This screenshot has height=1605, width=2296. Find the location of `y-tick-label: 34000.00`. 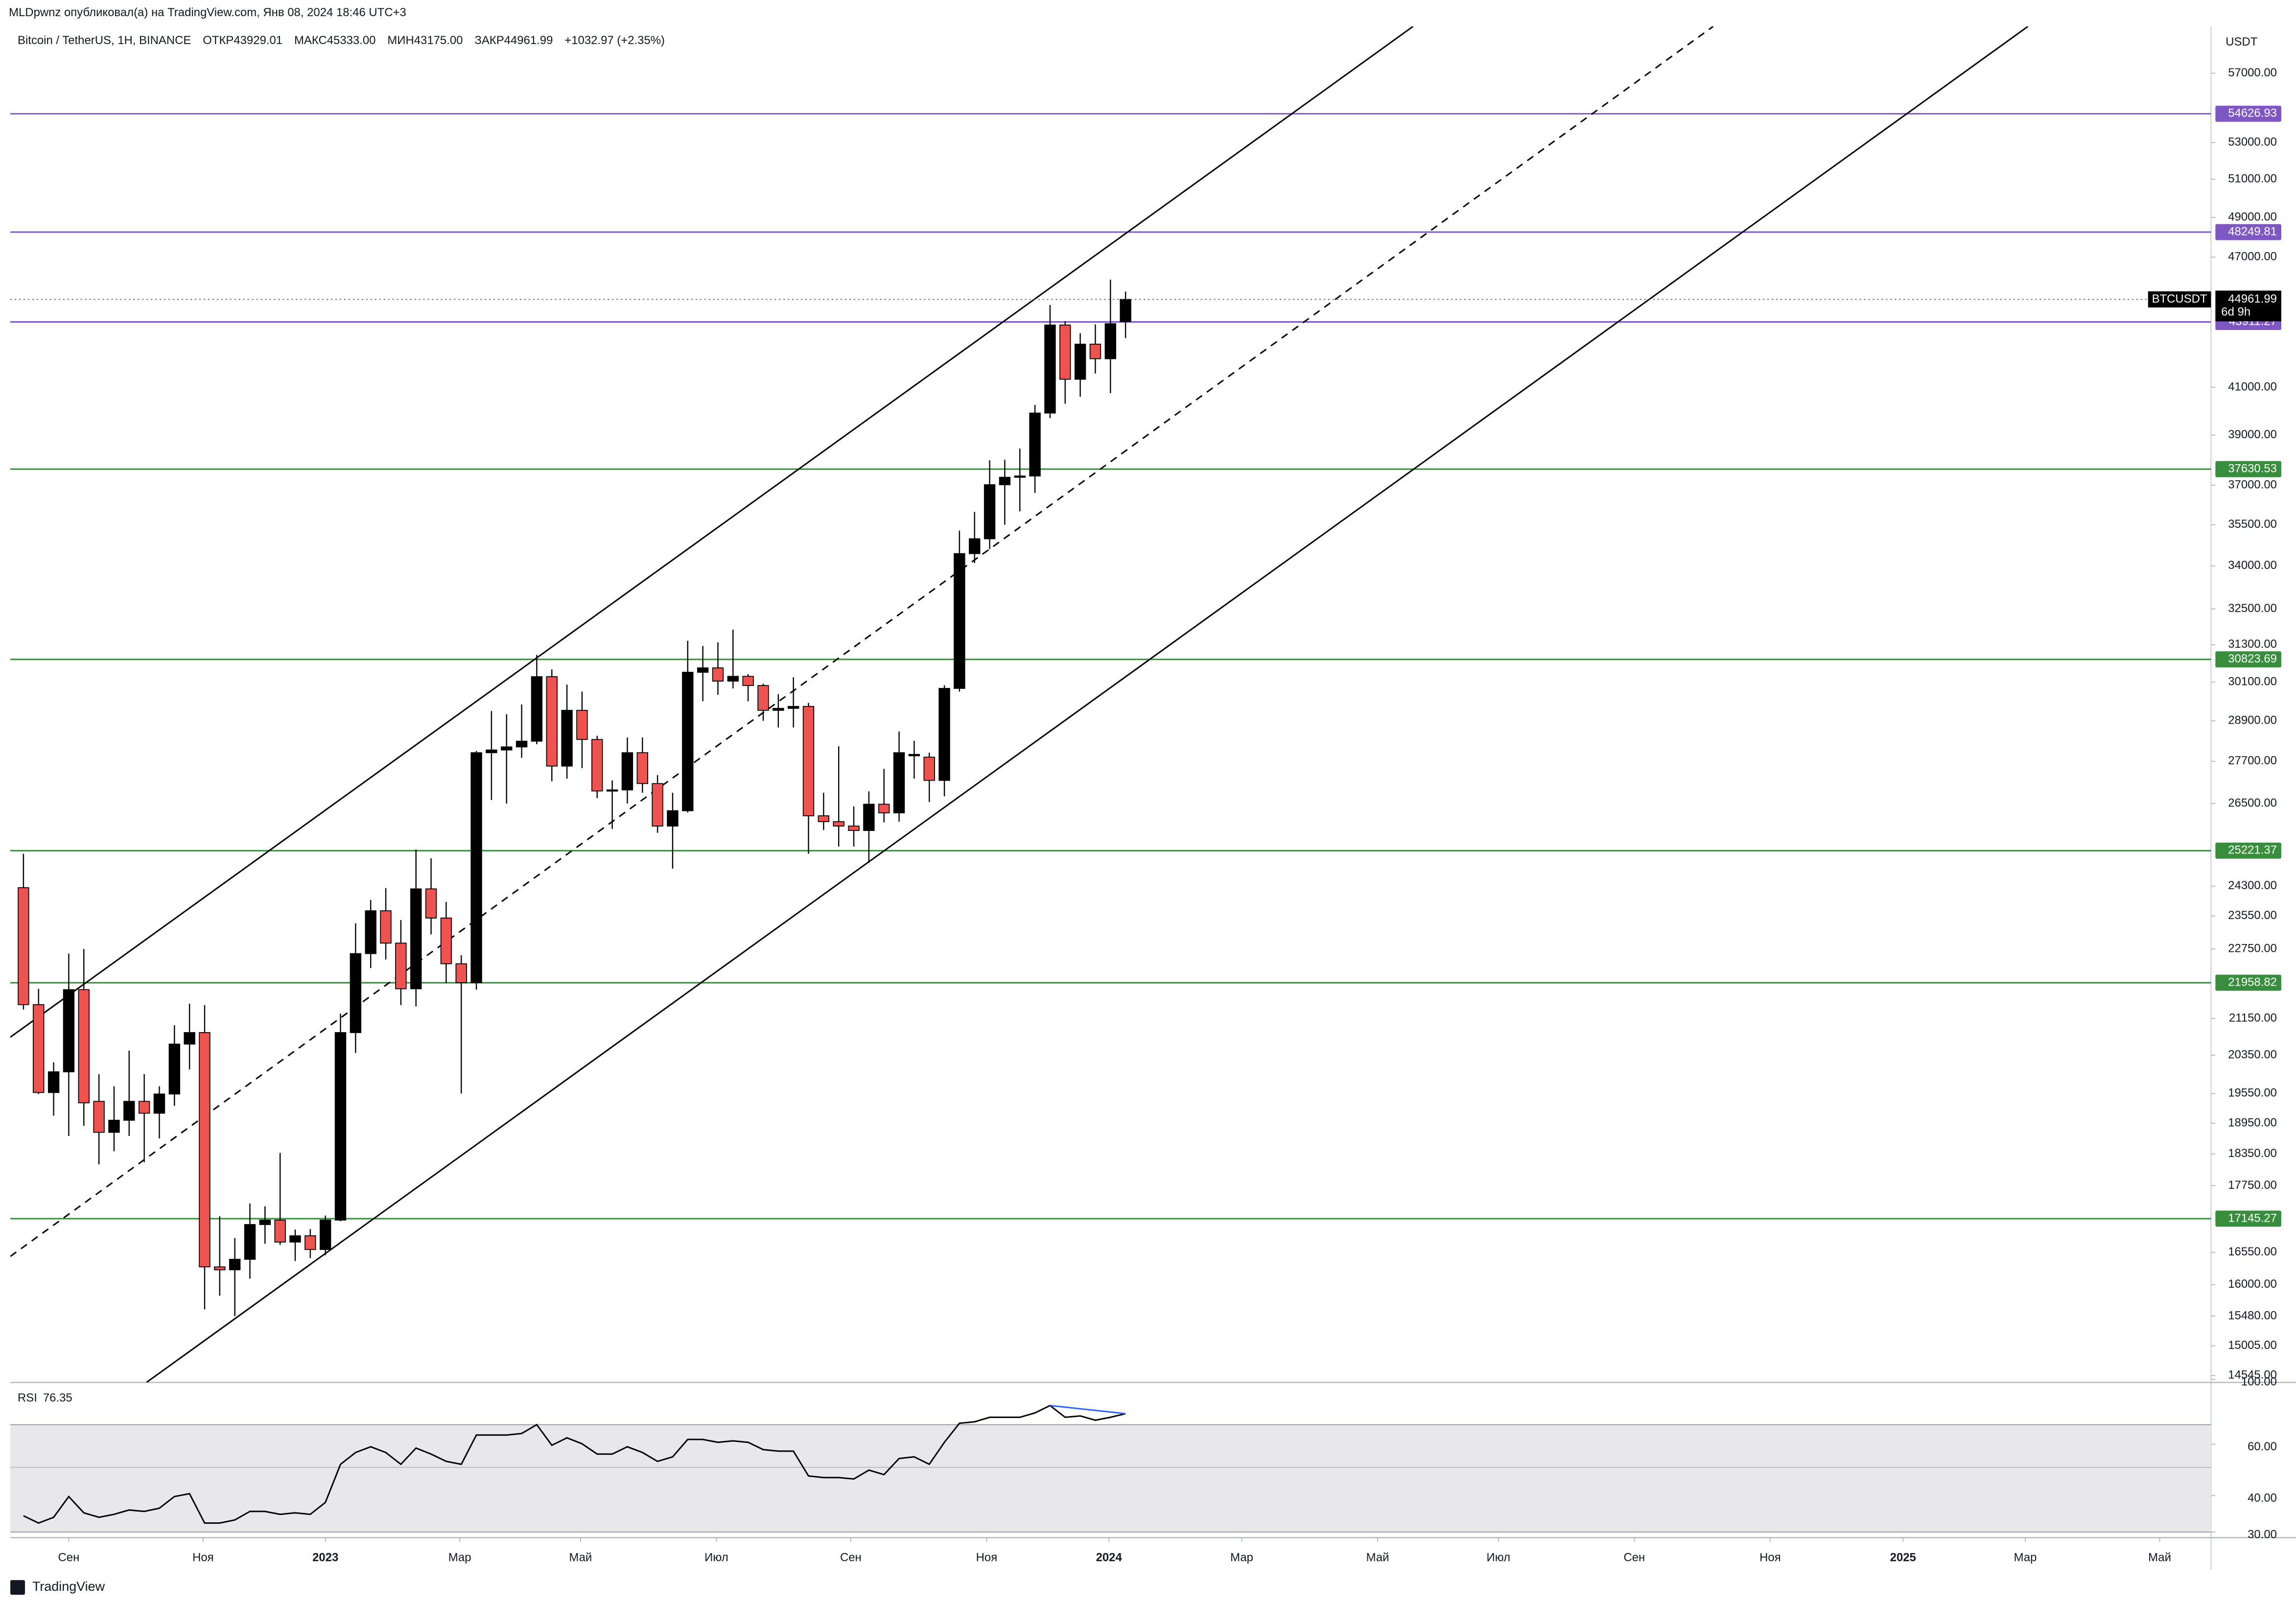

y-tick-label: 34000.00 is located at coordinates (2252, 565).